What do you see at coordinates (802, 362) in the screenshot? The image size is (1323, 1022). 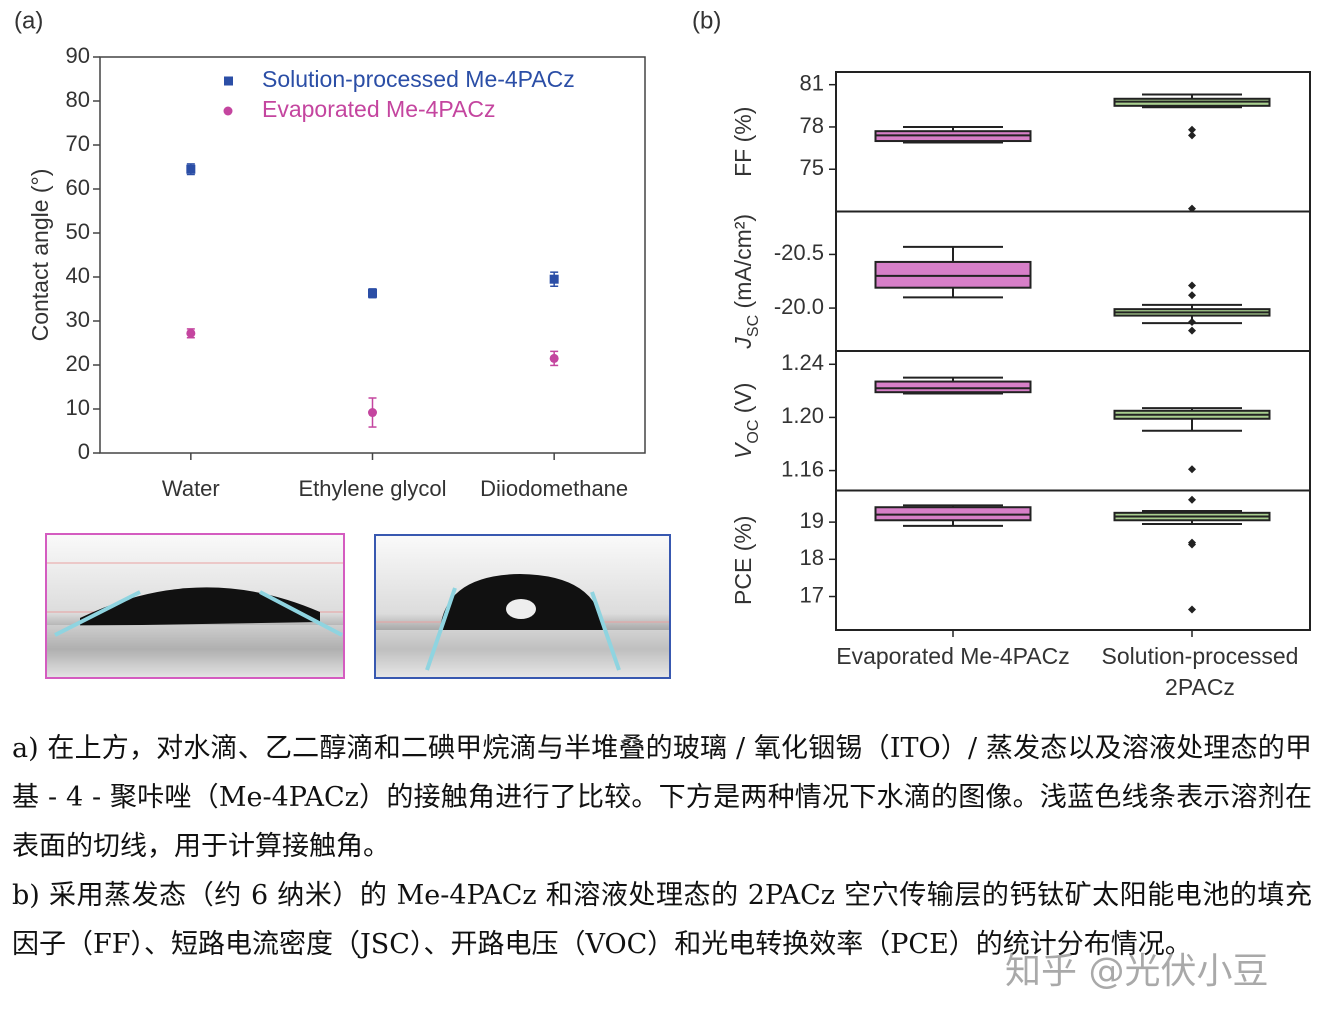 I see `y-tick-label: 1.24` at bounding box center [802, 362].